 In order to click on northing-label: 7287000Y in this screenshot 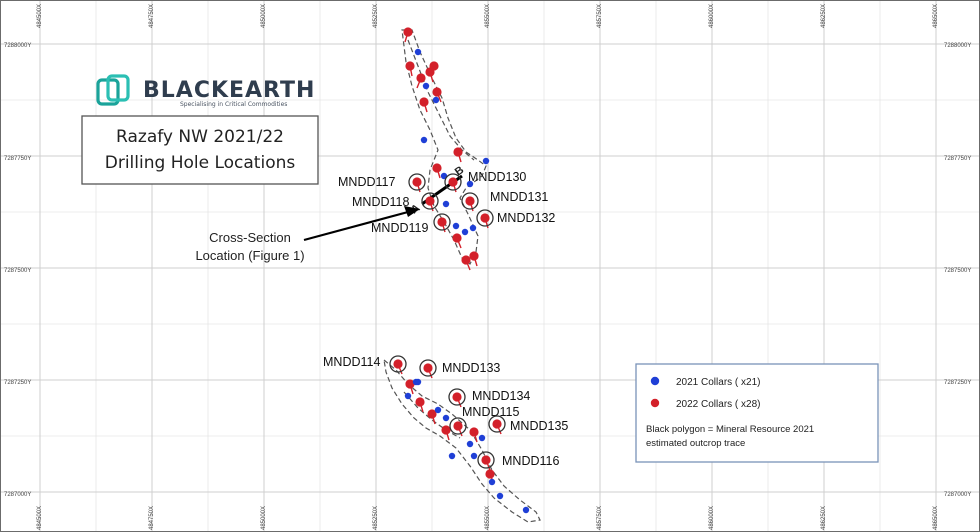, I will do `click(17, 495)`.